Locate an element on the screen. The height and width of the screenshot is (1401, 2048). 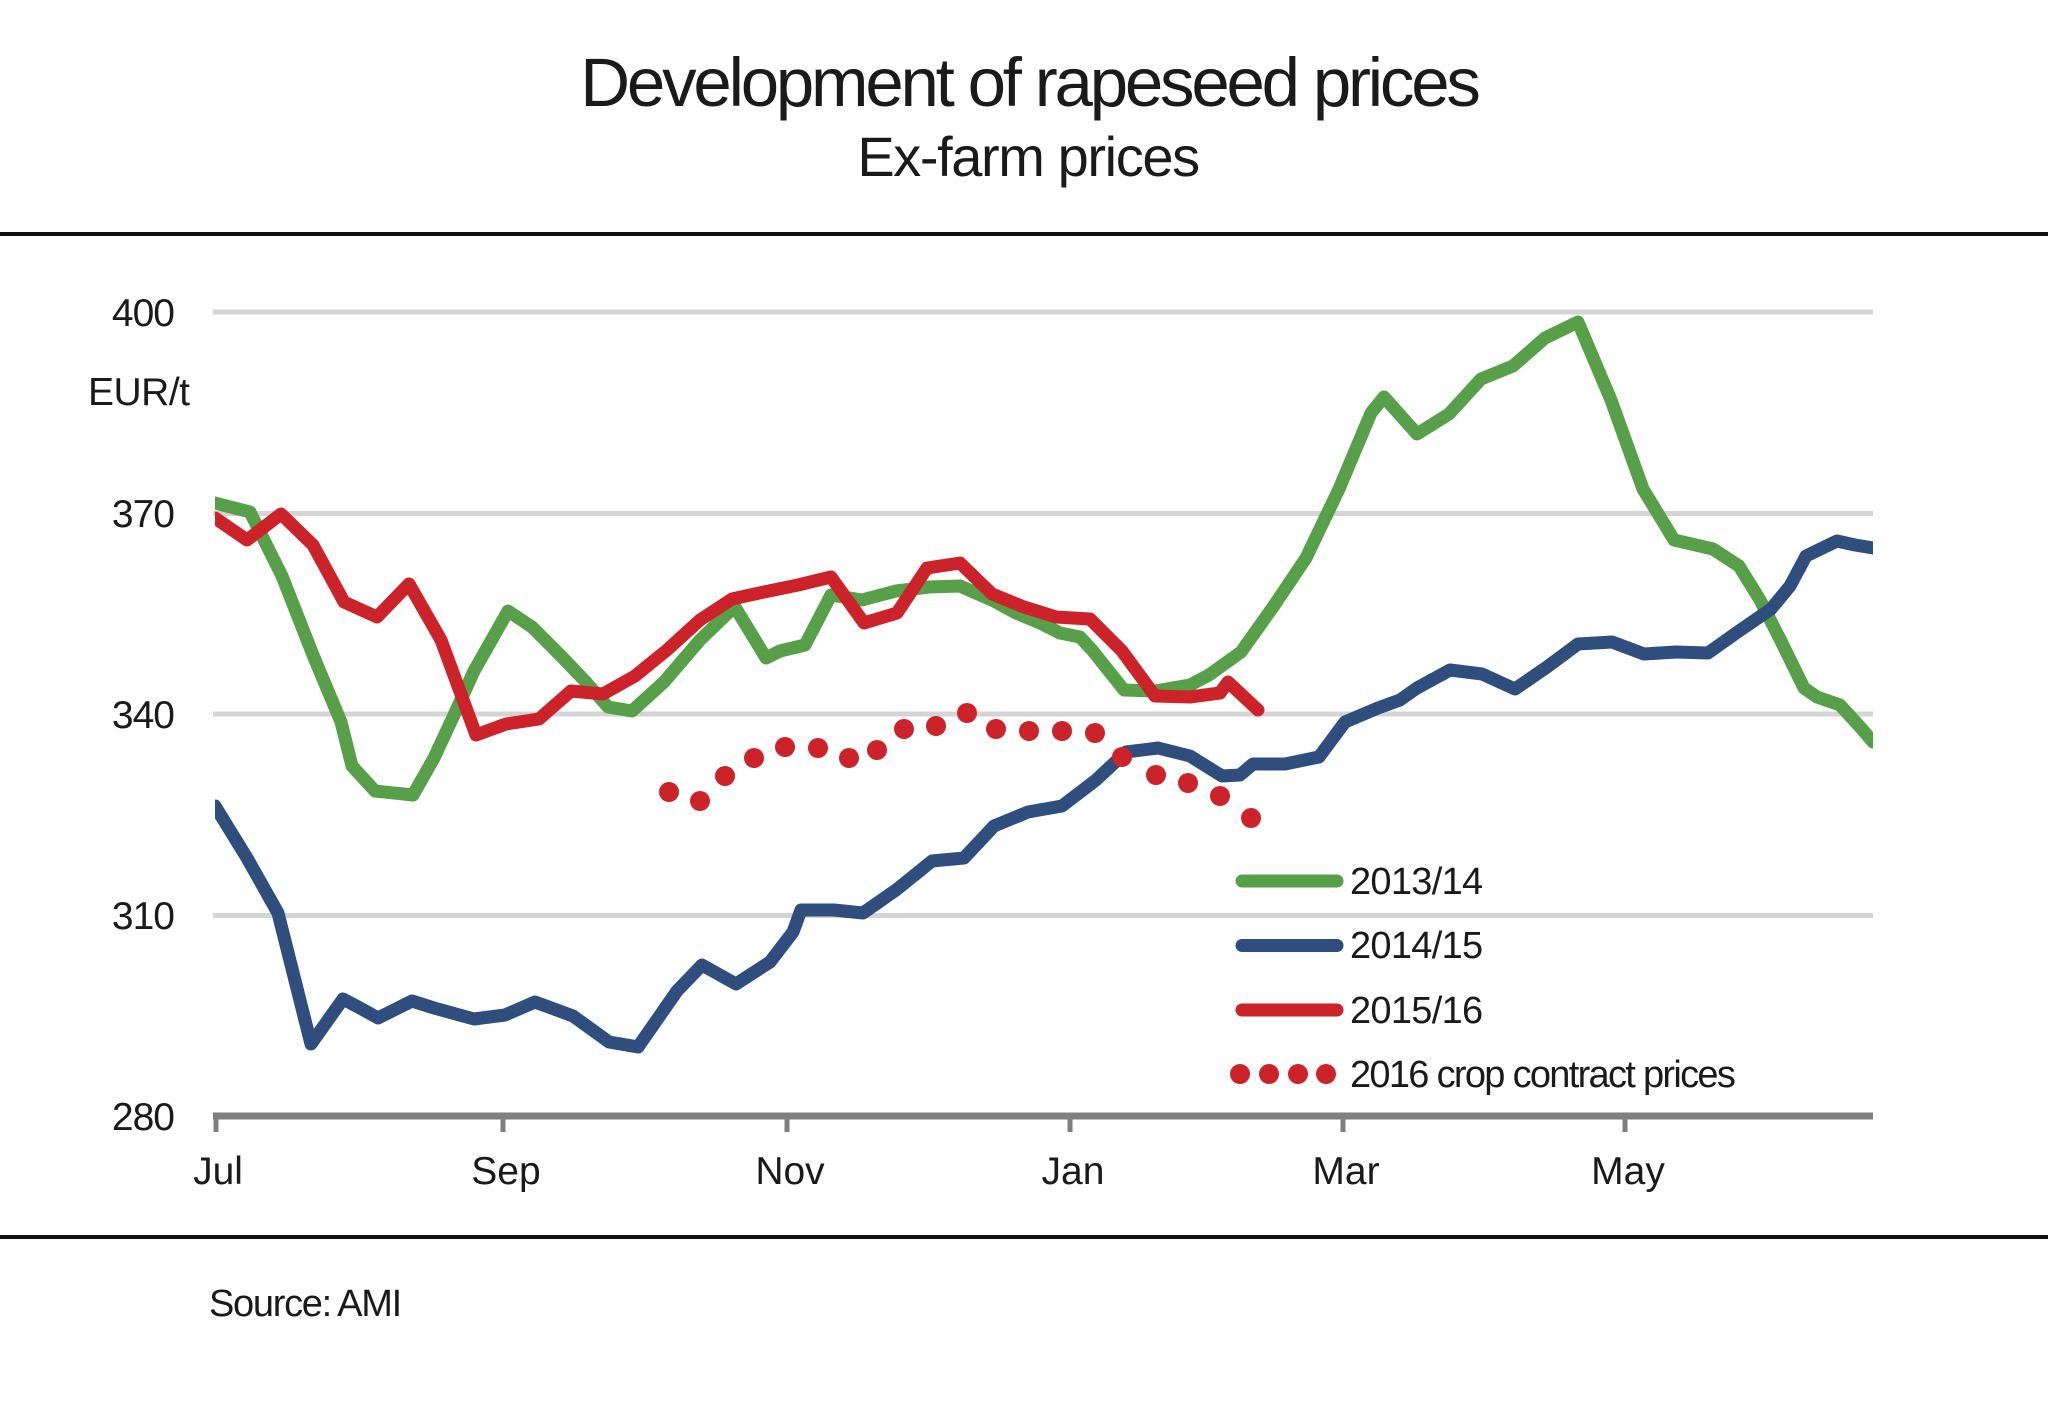
svg-text: 340 is located at coordinates (143, 715).